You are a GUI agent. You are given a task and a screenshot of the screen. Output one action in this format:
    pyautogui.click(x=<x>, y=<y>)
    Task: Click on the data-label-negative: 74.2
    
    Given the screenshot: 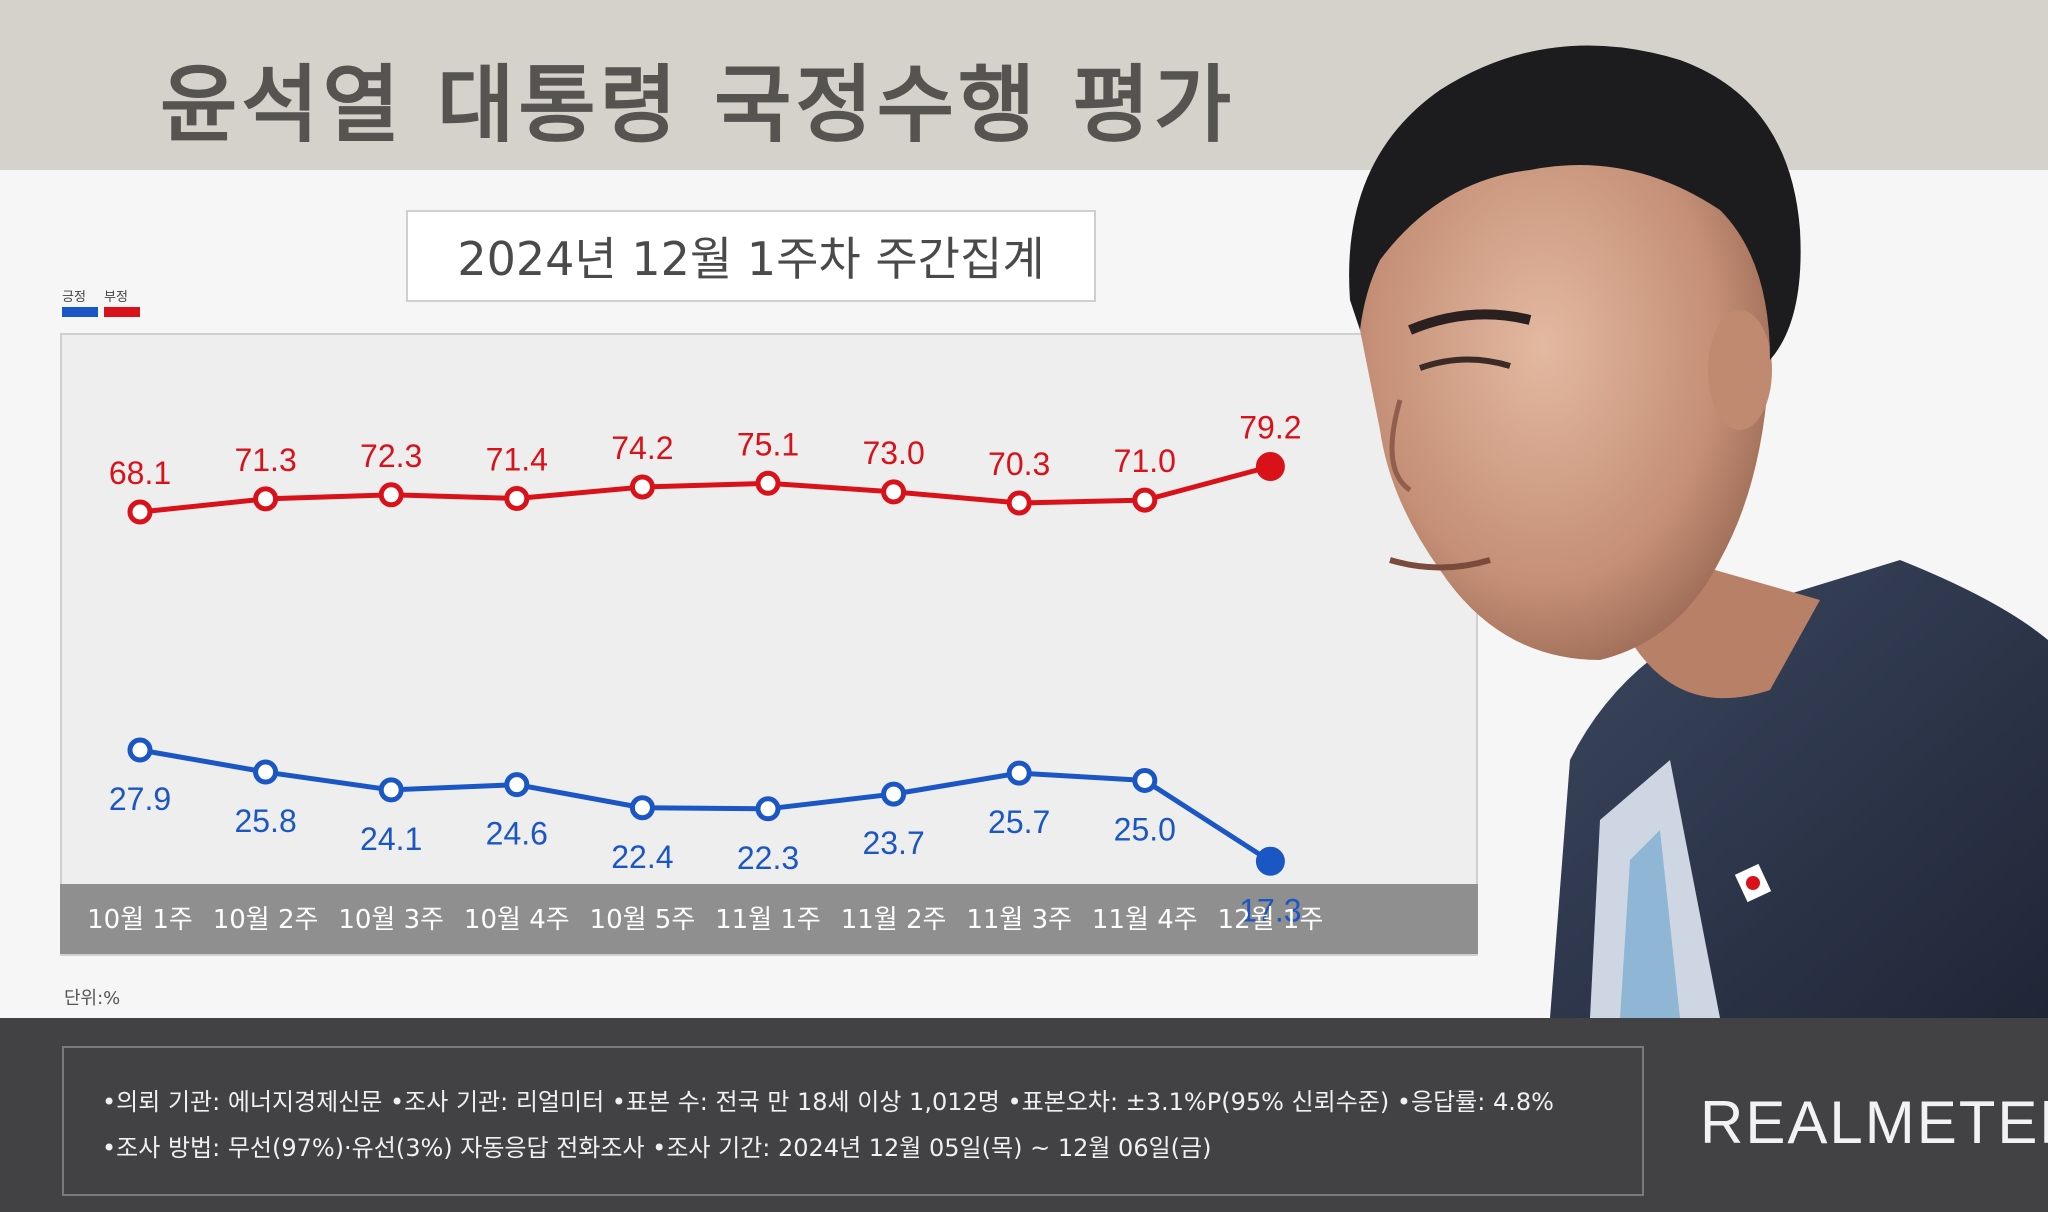 What is the action you would take?
    pyautogui.click(x=642, y=448)
    